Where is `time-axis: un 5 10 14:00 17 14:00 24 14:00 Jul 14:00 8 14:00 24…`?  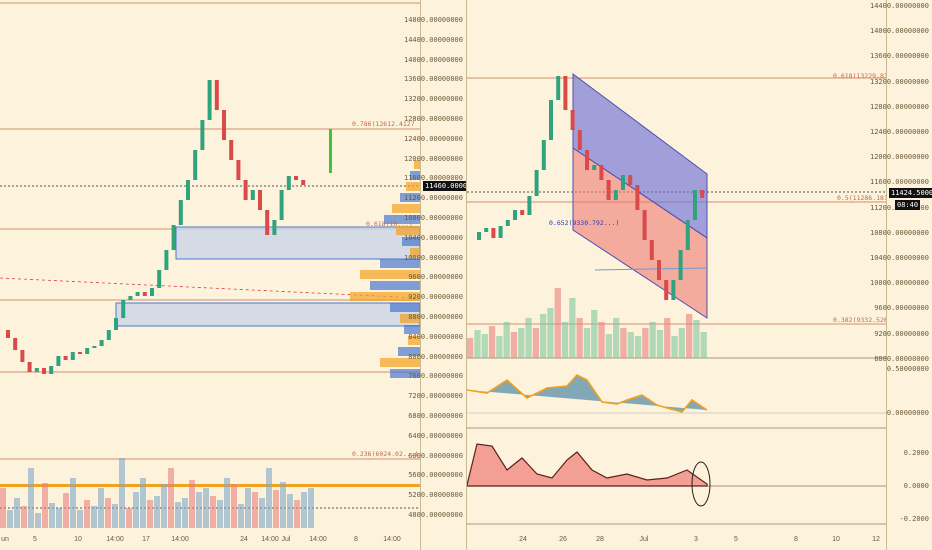
time-axis: un 5 10 14:00 17 14:00 24 14:00 Jul 14:00 8 14:00 24… is located at coordinates (466, 543).